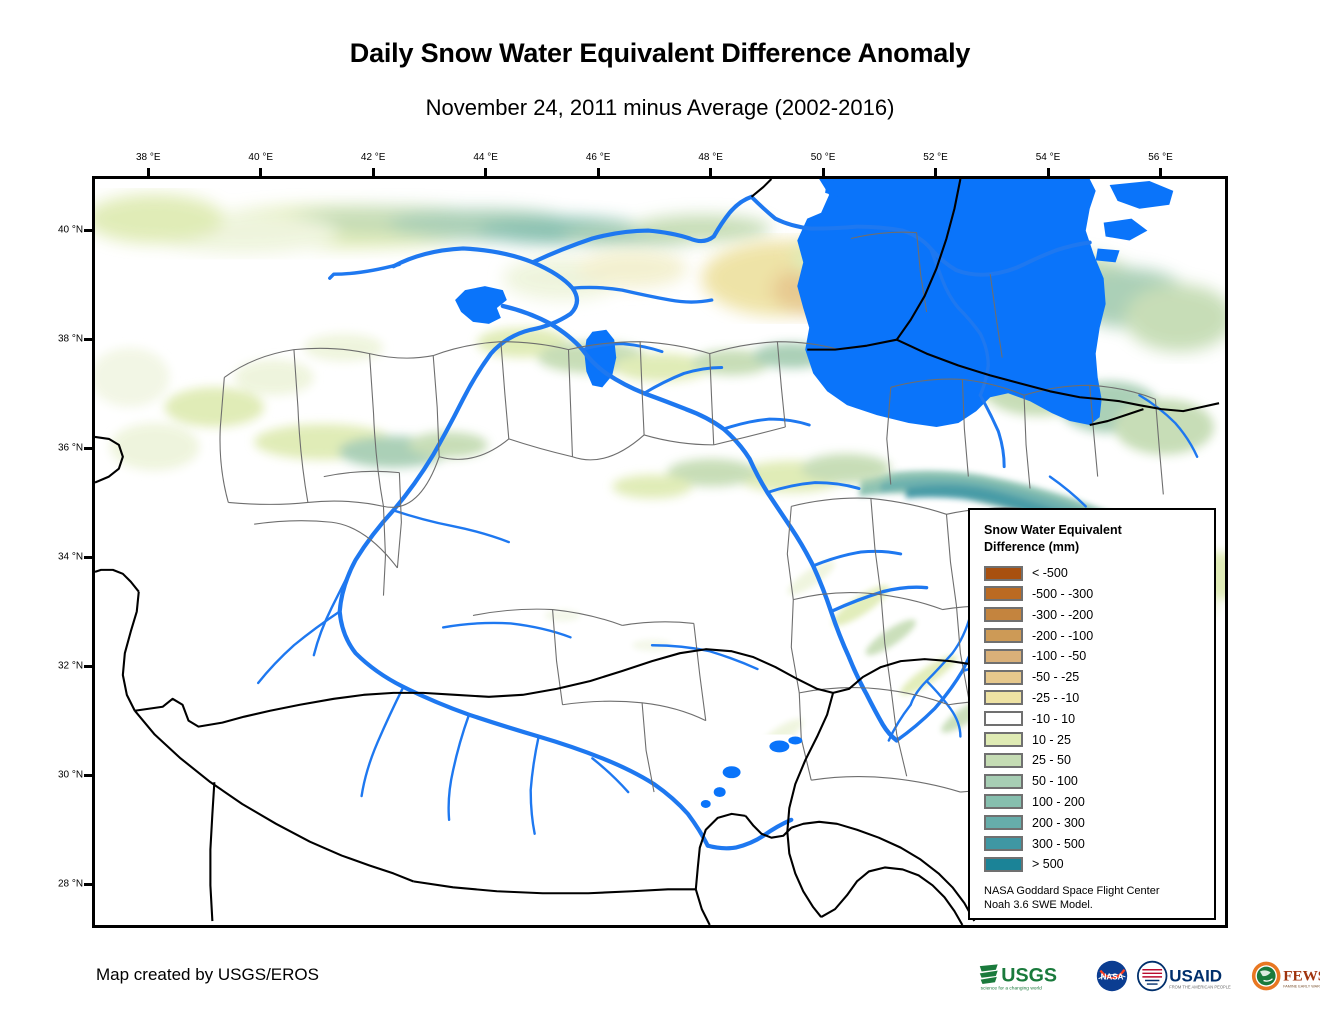 This screenshot has height=1020, width=1320. What do you see at coordinates (212, 852) in the screenshot?
I see `syria-jordan-border` at bounding box center [212, 852].